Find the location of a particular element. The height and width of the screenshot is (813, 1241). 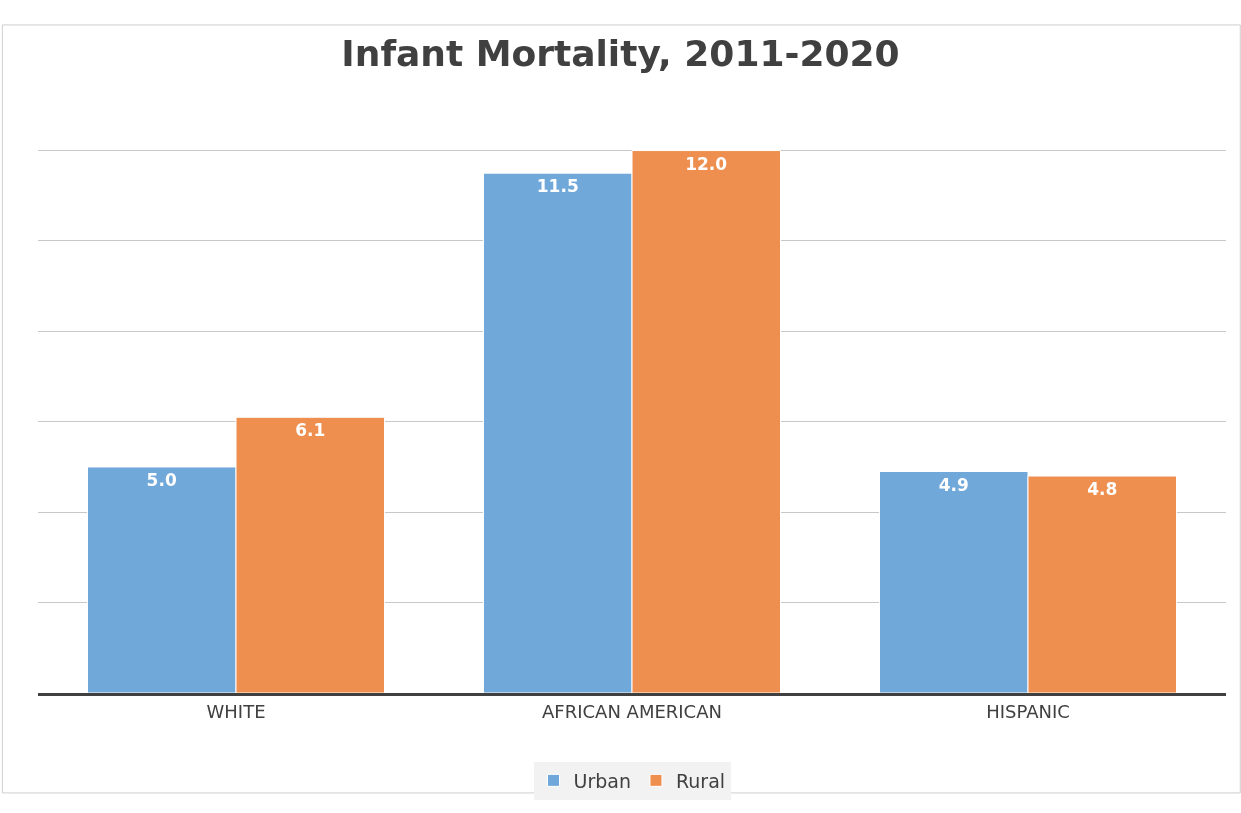

data-label: 11.5 is located at coordinates (557, 186).